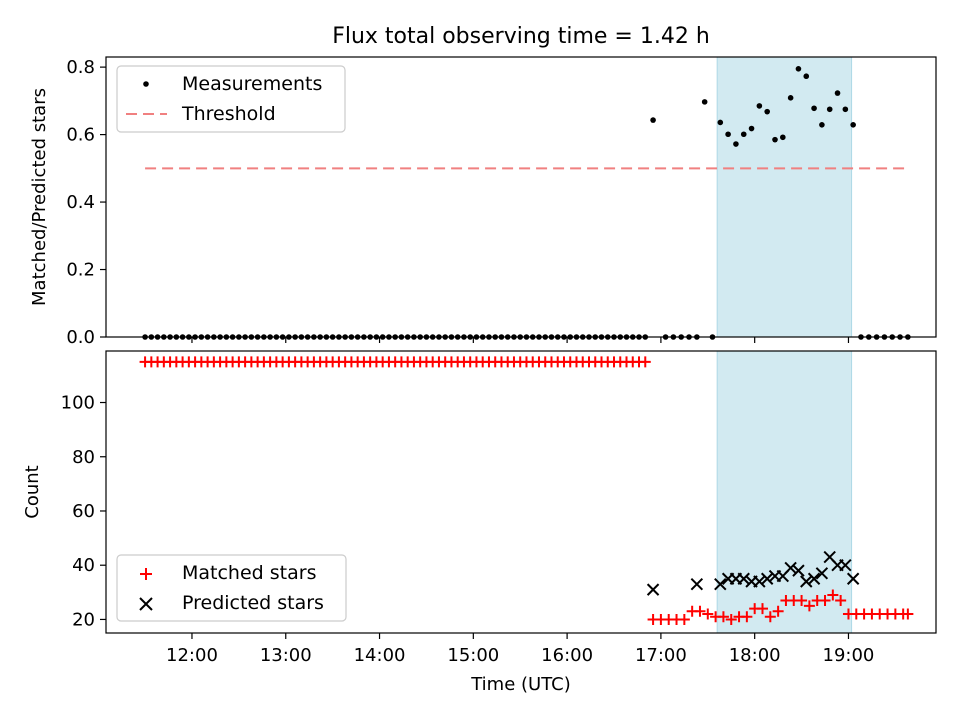 This screenshot has width=960, height=720. What do you see at coordinates (146, 574) in the screenshot?
I see `legend-matched-marker` at bounding box center [146, 574].